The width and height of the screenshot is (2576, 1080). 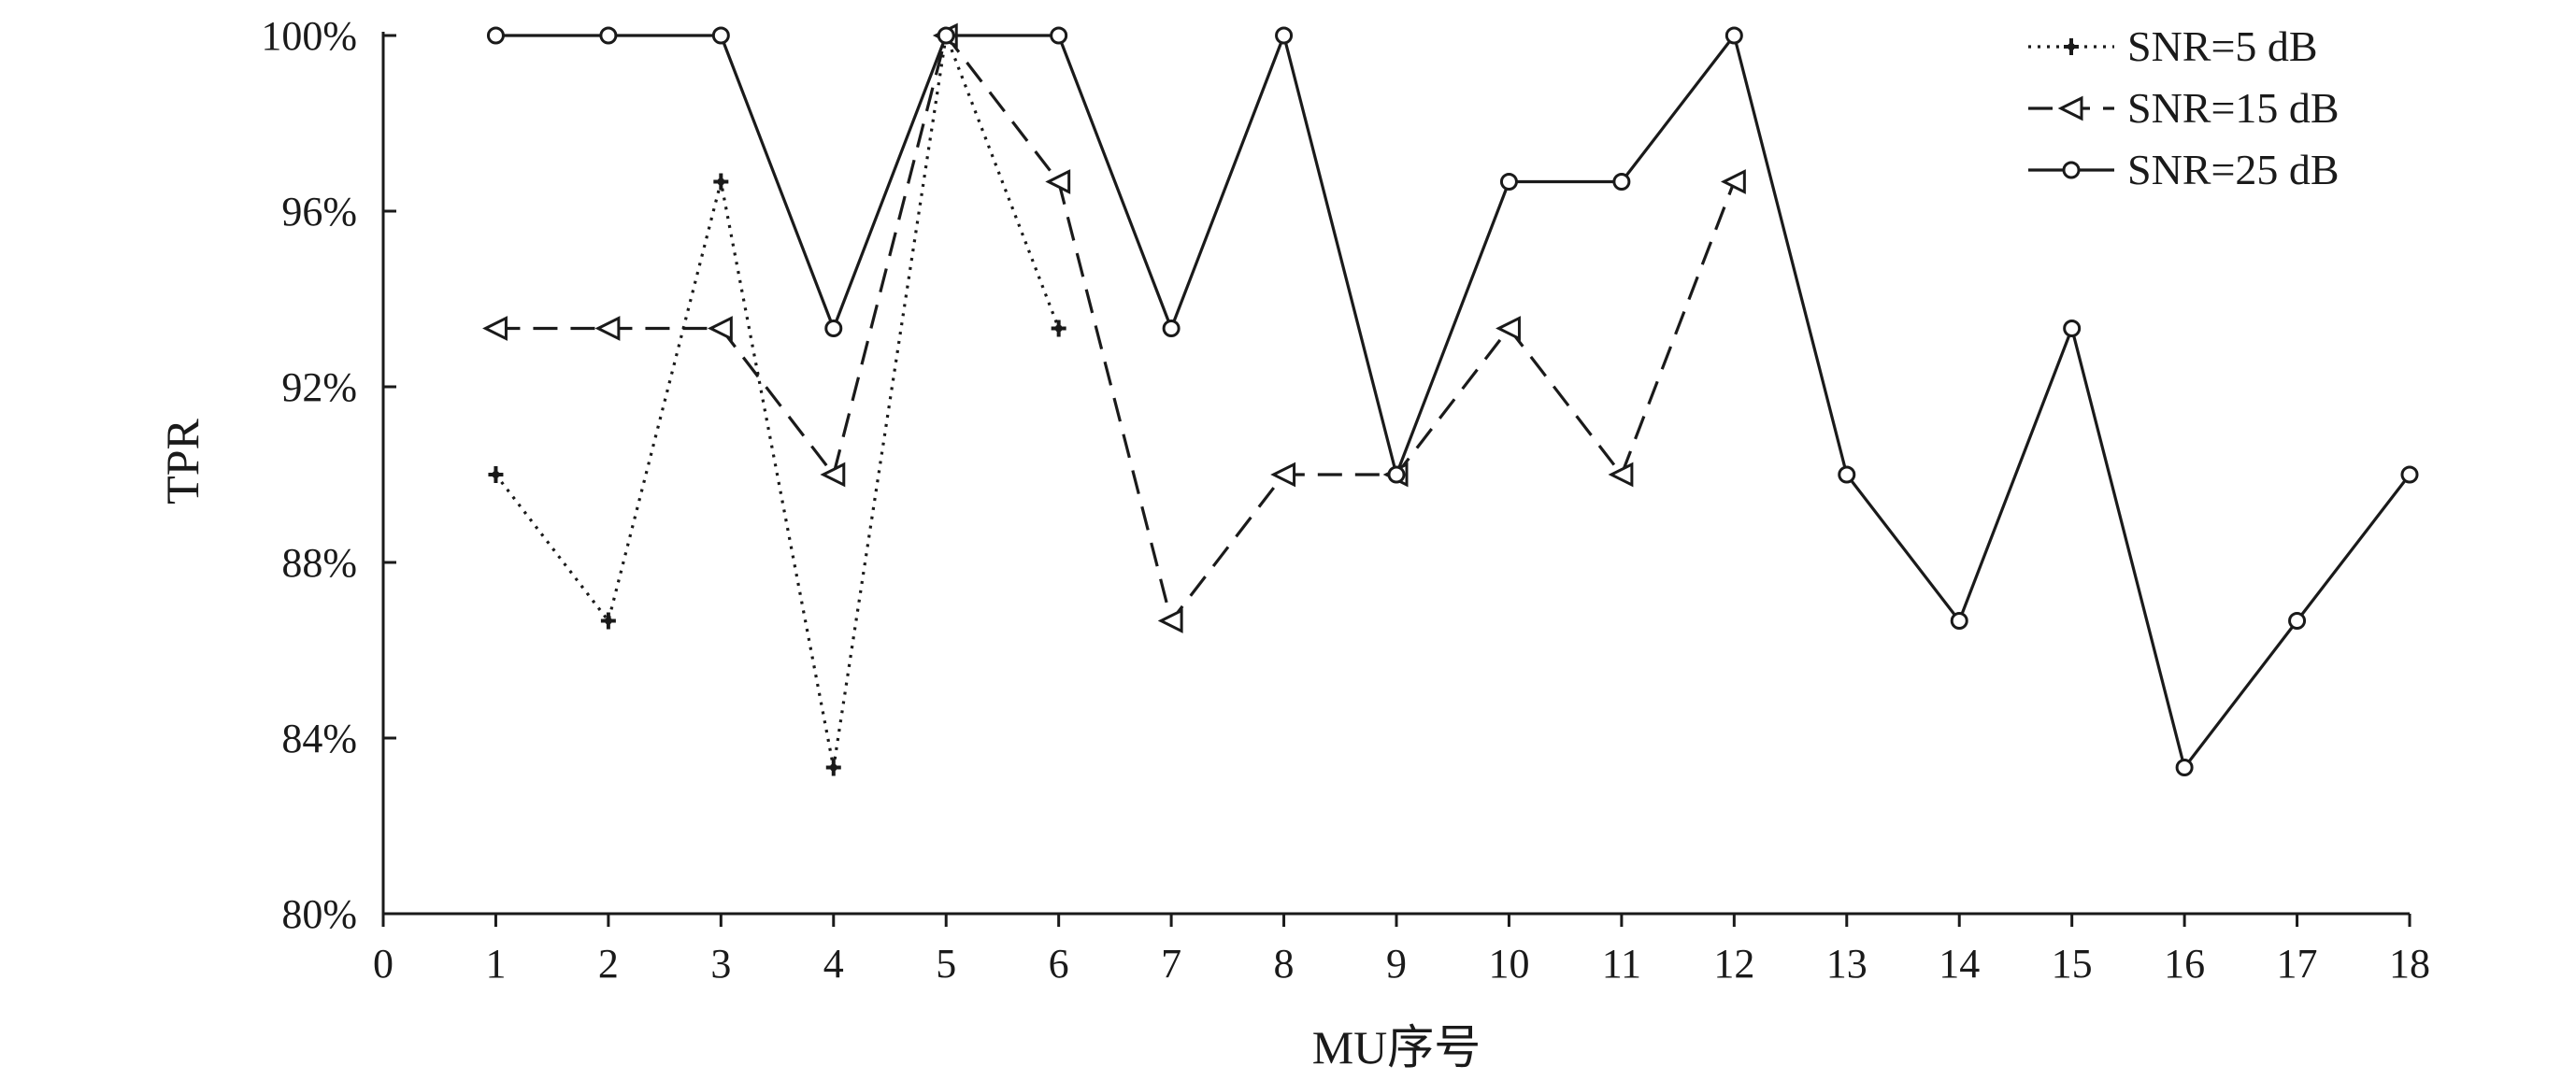 What do you see at coordinates (2409, 964) in the screenshot?
I see `x-tick-label: 18` at bounding box center [2409, 964].